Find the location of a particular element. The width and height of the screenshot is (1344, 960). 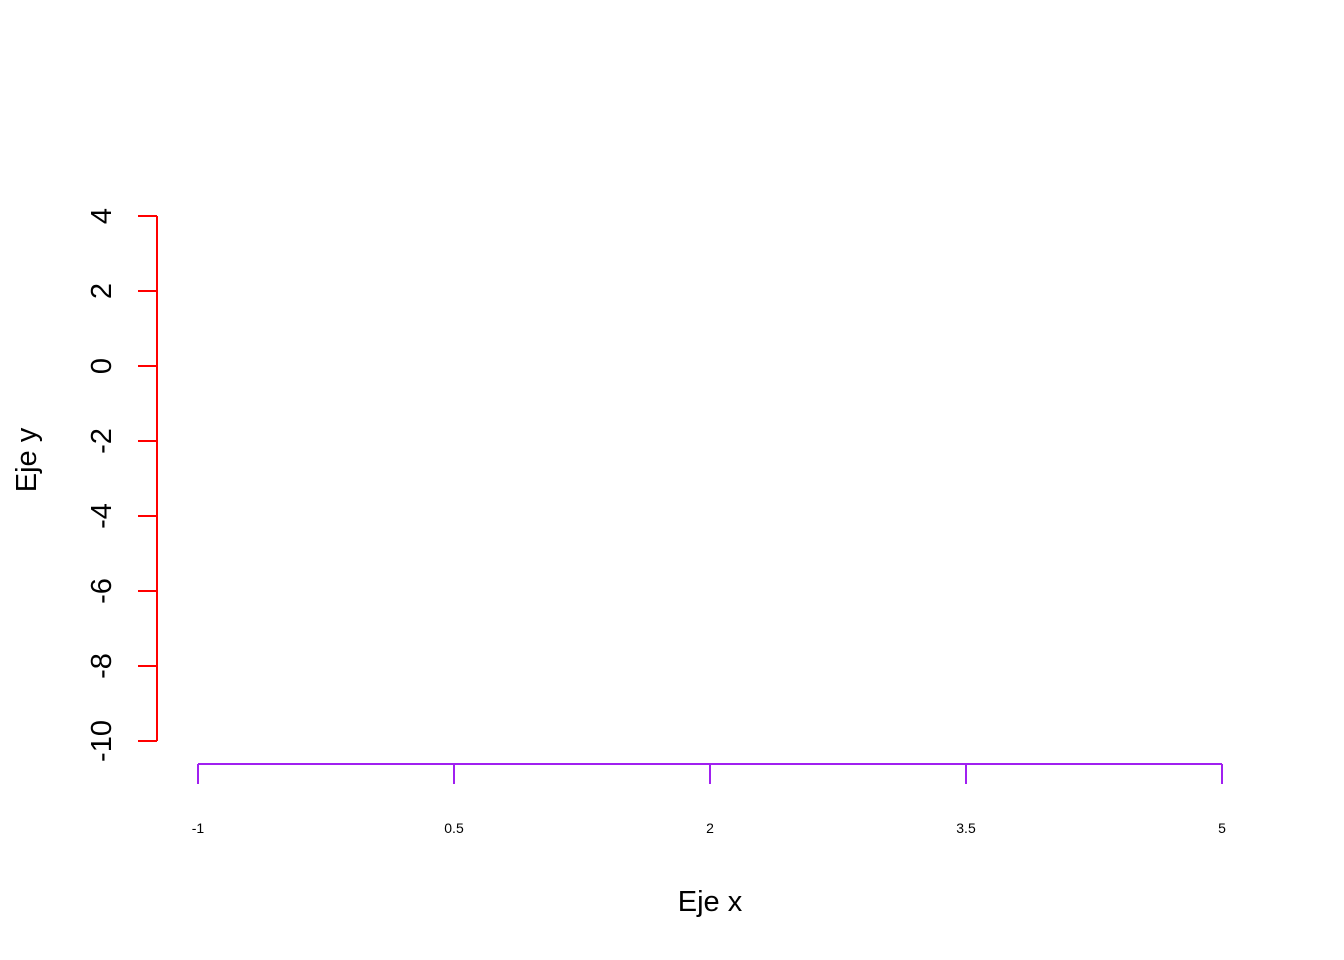

x-tick-label: 3.5 is located at coordinates (966, 828).